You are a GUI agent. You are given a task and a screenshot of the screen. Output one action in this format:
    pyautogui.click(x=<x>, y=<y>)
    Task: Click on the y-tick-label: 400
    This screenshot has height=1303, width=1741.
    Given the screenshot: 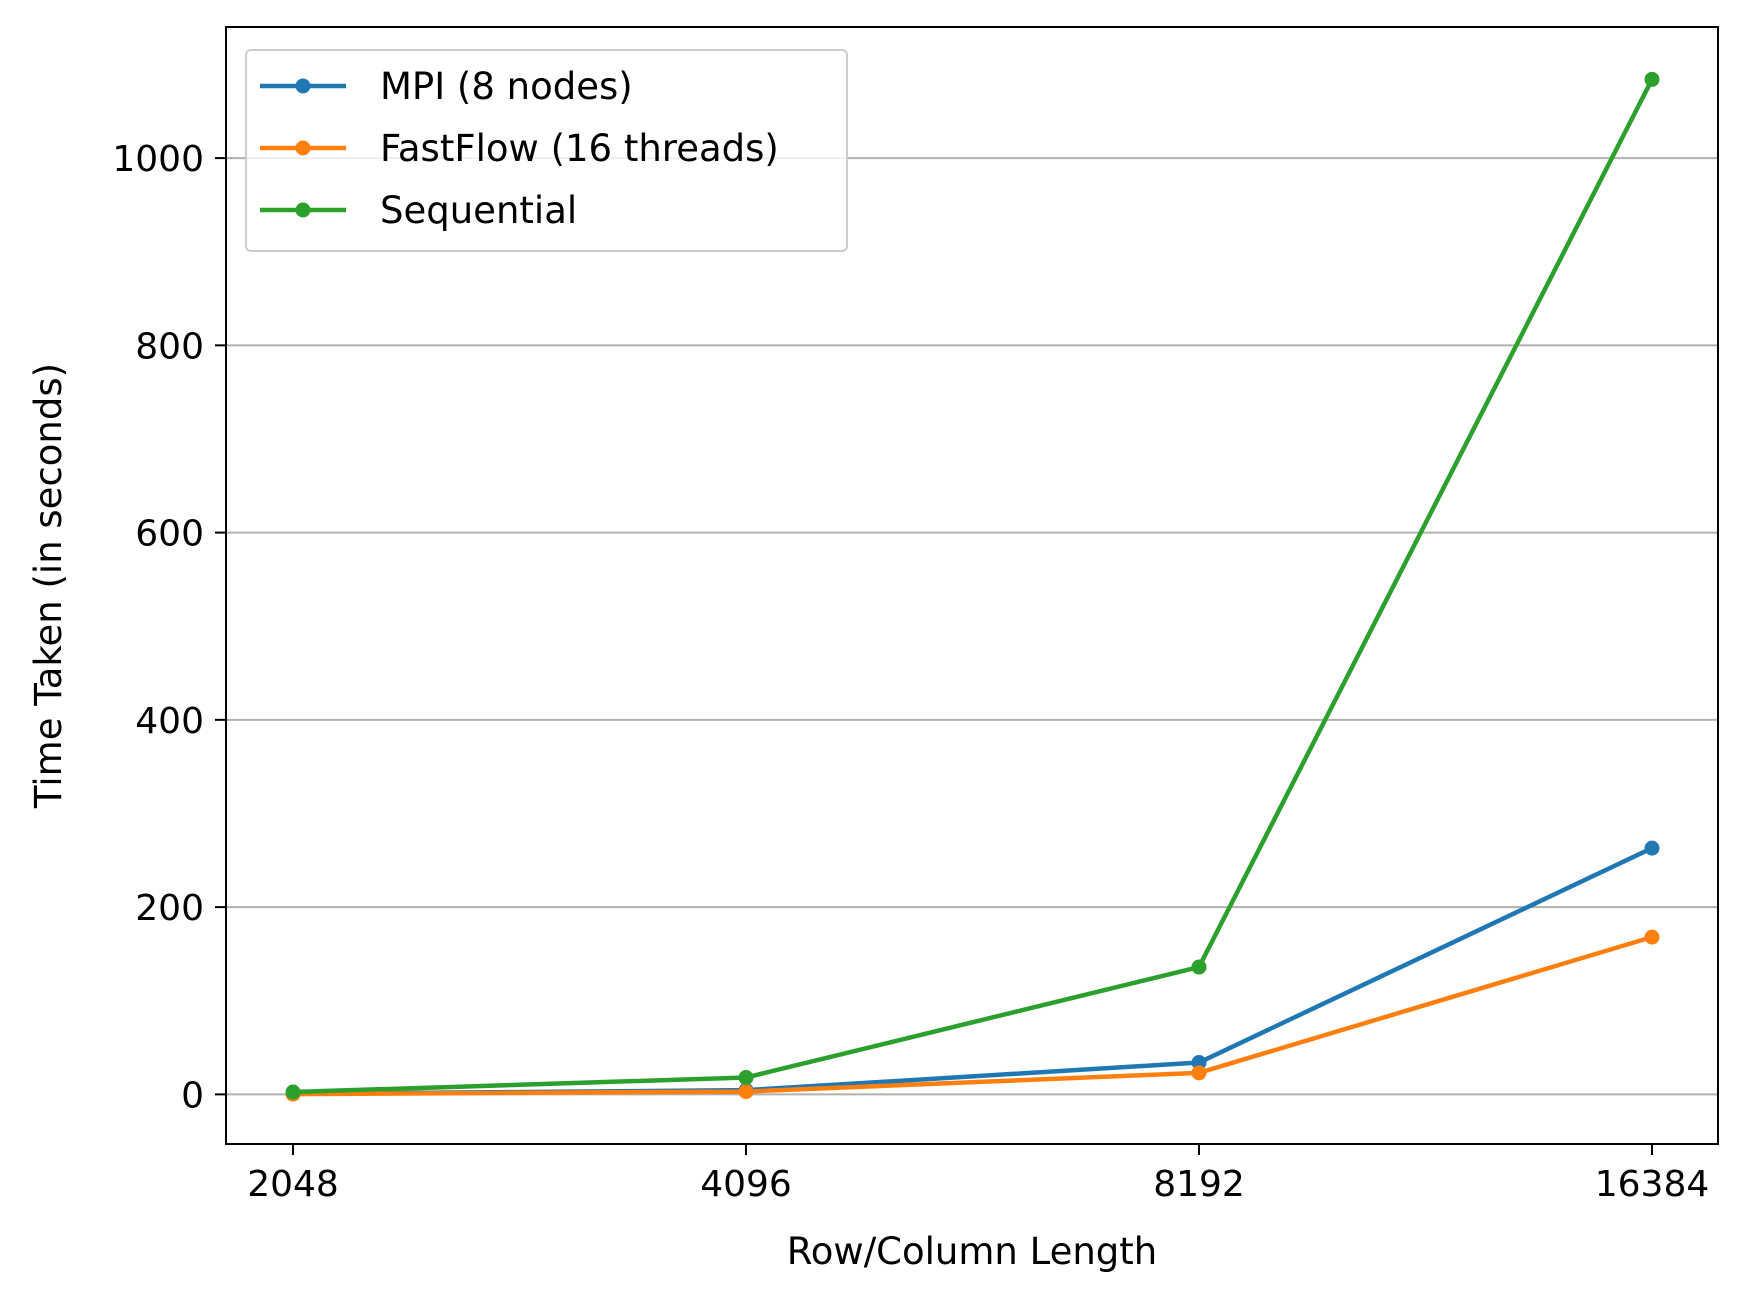 What is the action you would take?
    pyautogui.click(x=169, y=721)
    